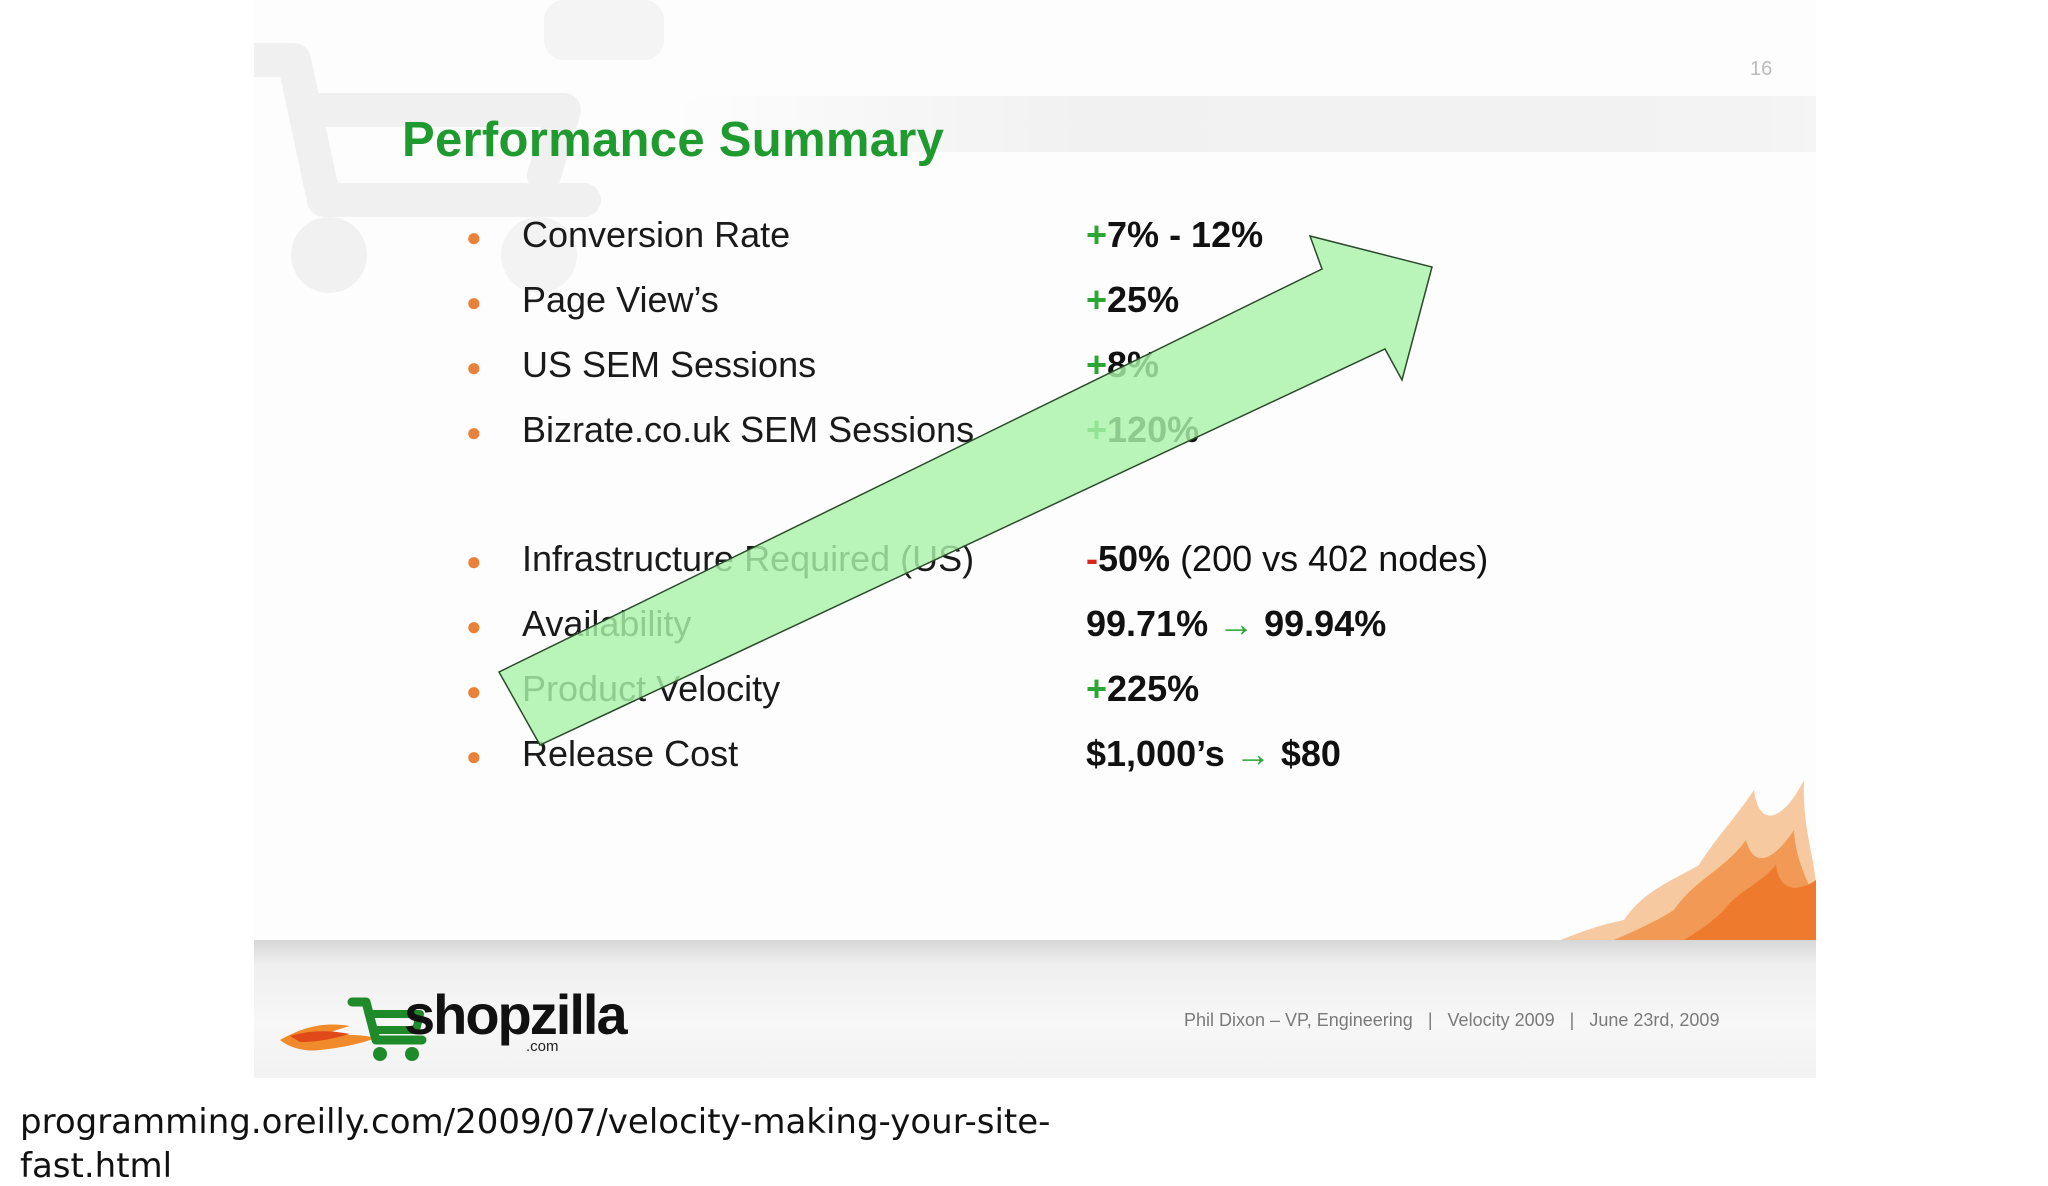  Describe the element at coordinates (748, 429) in the screenshot. I see `item-label: Bizrate.co.uk SEM Sessions` at that location.